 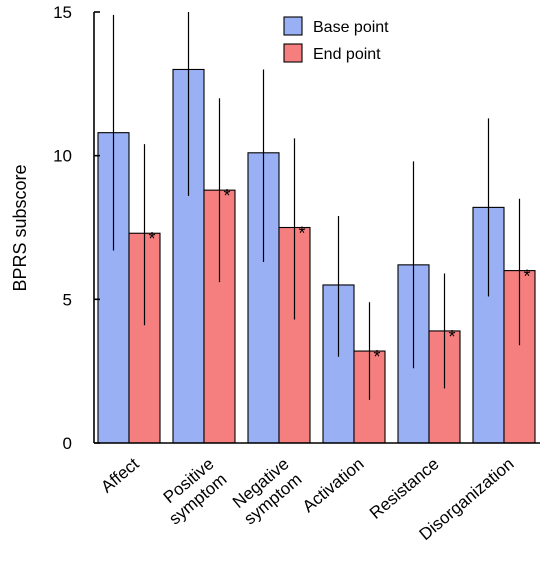 I want to click on y-tick-label-5: 5, so click(x=67, y=299).